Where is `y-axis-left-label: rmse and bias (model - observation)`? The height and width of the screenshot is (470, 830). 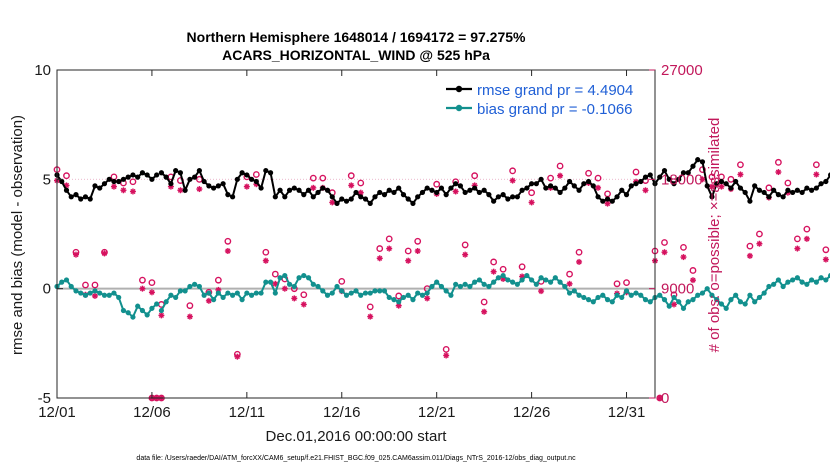
y-axis-left-label: rmse and bias (model - observation) is located at coordinates (17, 235).